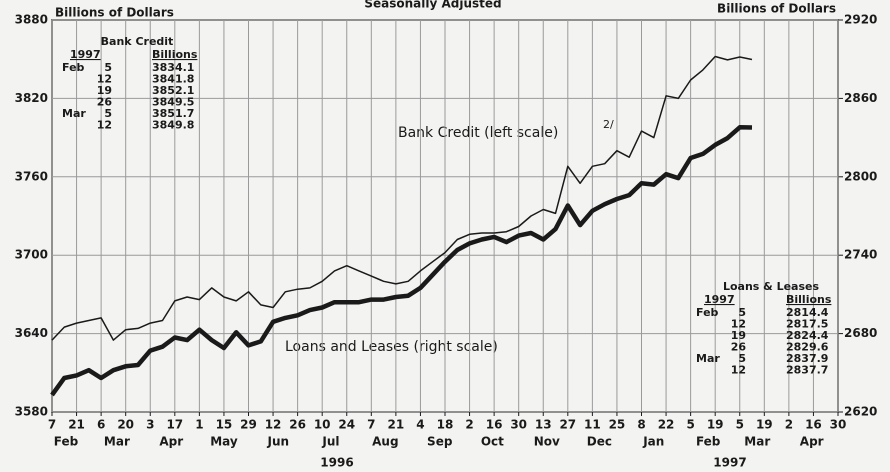 This screenshot has height=472, width=890. What do you see at coordinates (385, 442) in the screenshot?
I see `month-label: Aug` at bounding box center [385, 442].